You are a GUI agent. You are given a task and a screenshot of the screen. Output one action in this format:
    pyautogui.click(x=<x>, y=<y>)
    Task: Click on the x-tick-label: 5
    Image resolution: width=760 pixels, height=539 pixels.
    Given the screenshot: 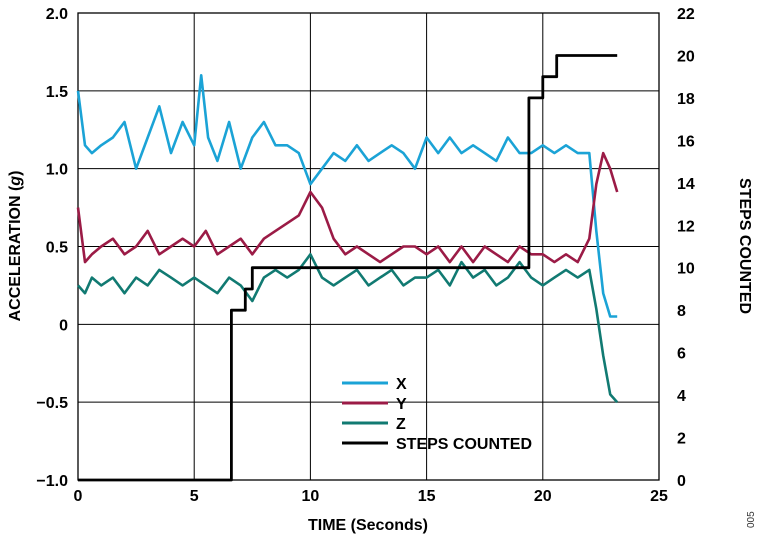 What is the action you would take?
    pyautogui.click(x=194, y=496)
    